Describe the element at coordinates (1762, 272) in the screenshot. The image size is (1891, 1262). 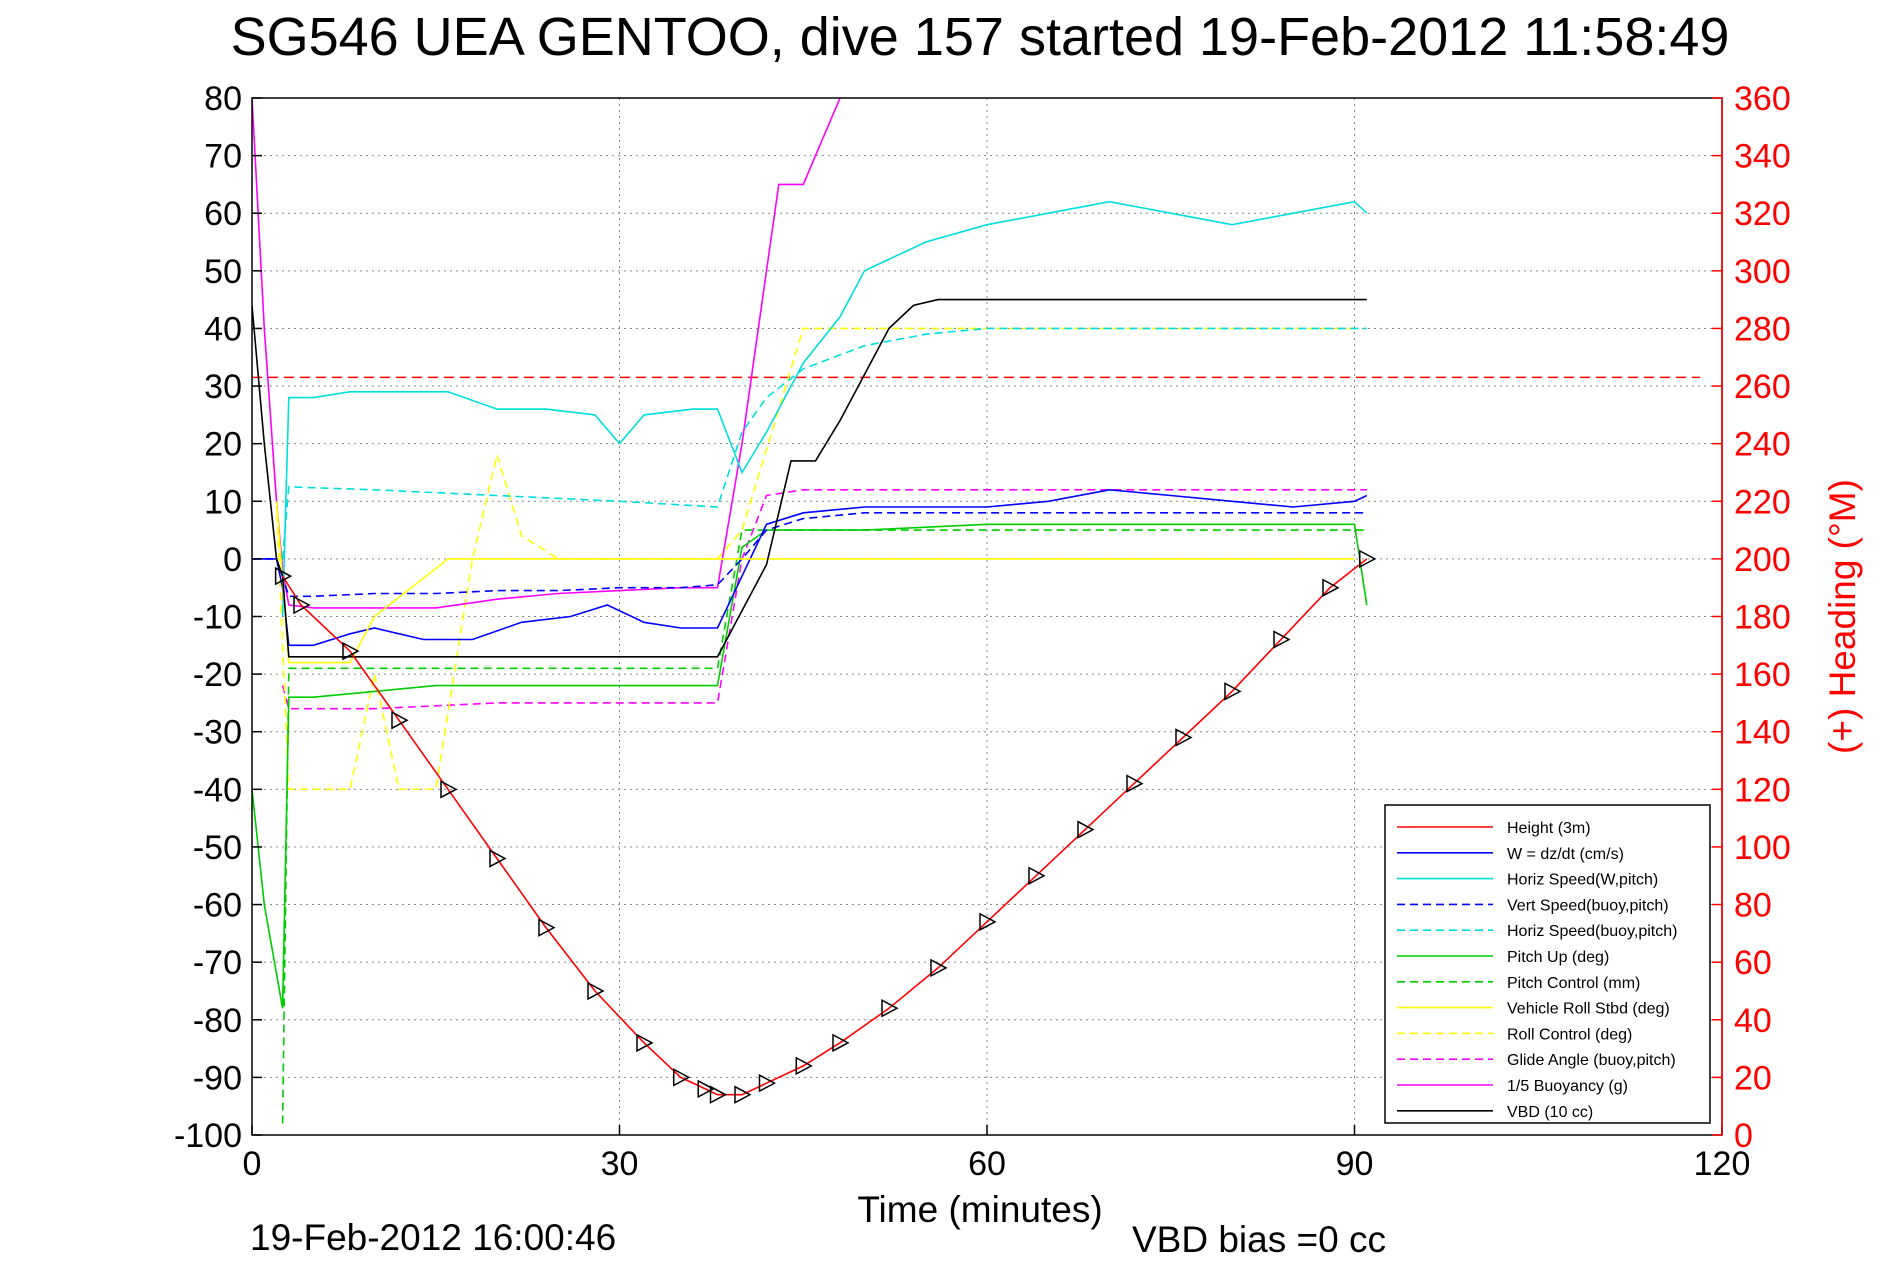
I see `y2-tick-label: 300` at that location.